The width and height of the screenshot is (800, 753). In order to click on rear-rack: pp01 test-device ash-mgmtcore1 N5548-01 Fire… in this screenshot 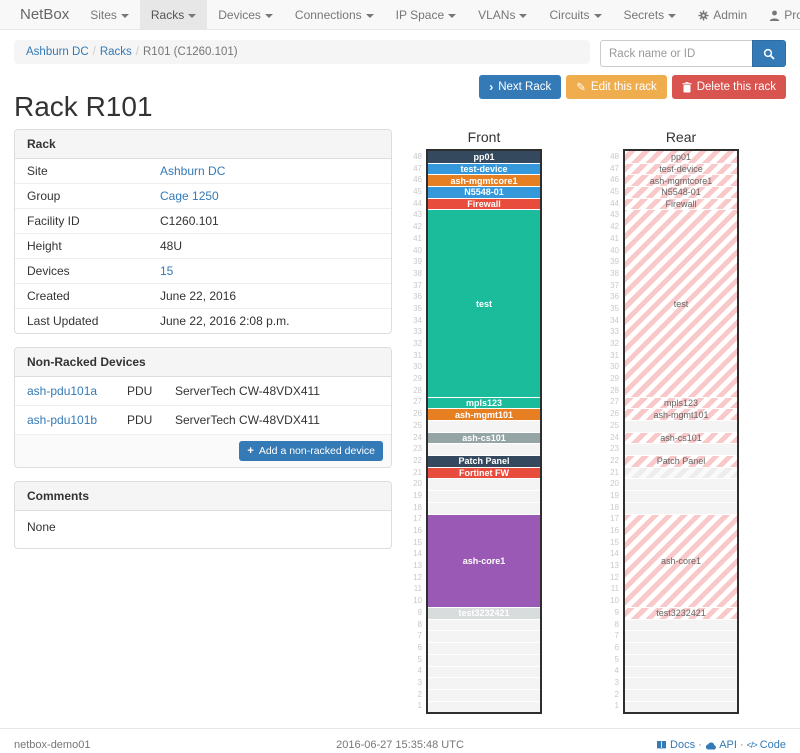, I will do `click(681, 432)`.